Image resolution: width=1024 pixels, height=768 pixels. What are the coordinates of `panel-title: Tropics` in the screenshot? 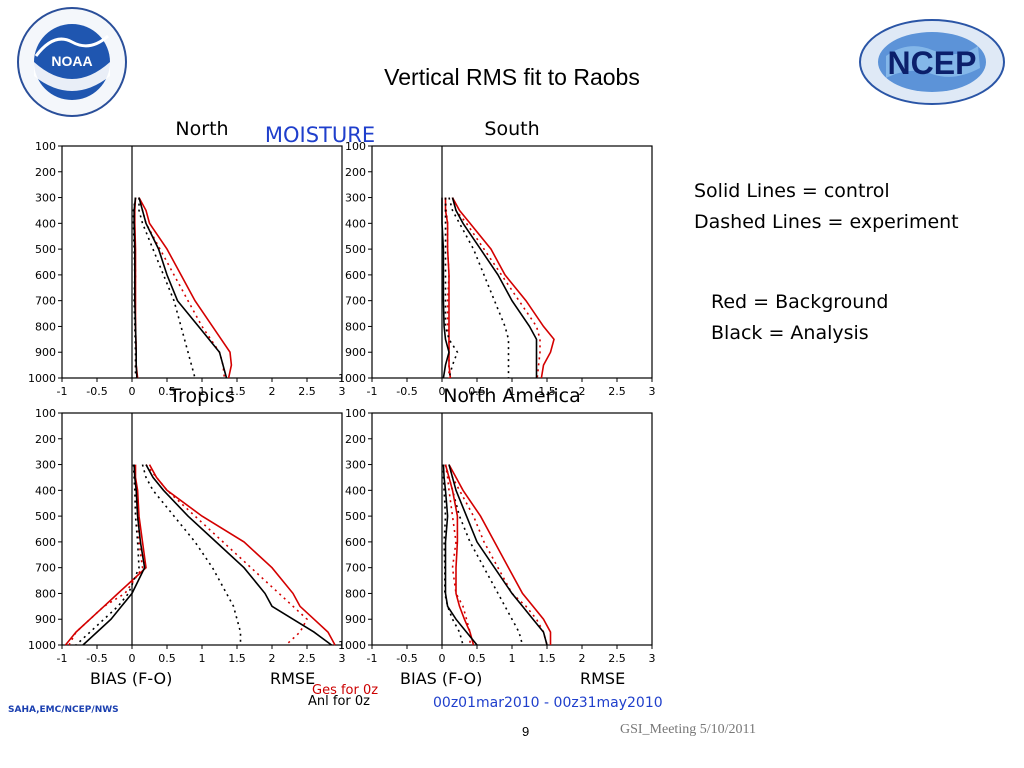 It's located at (201, 396).